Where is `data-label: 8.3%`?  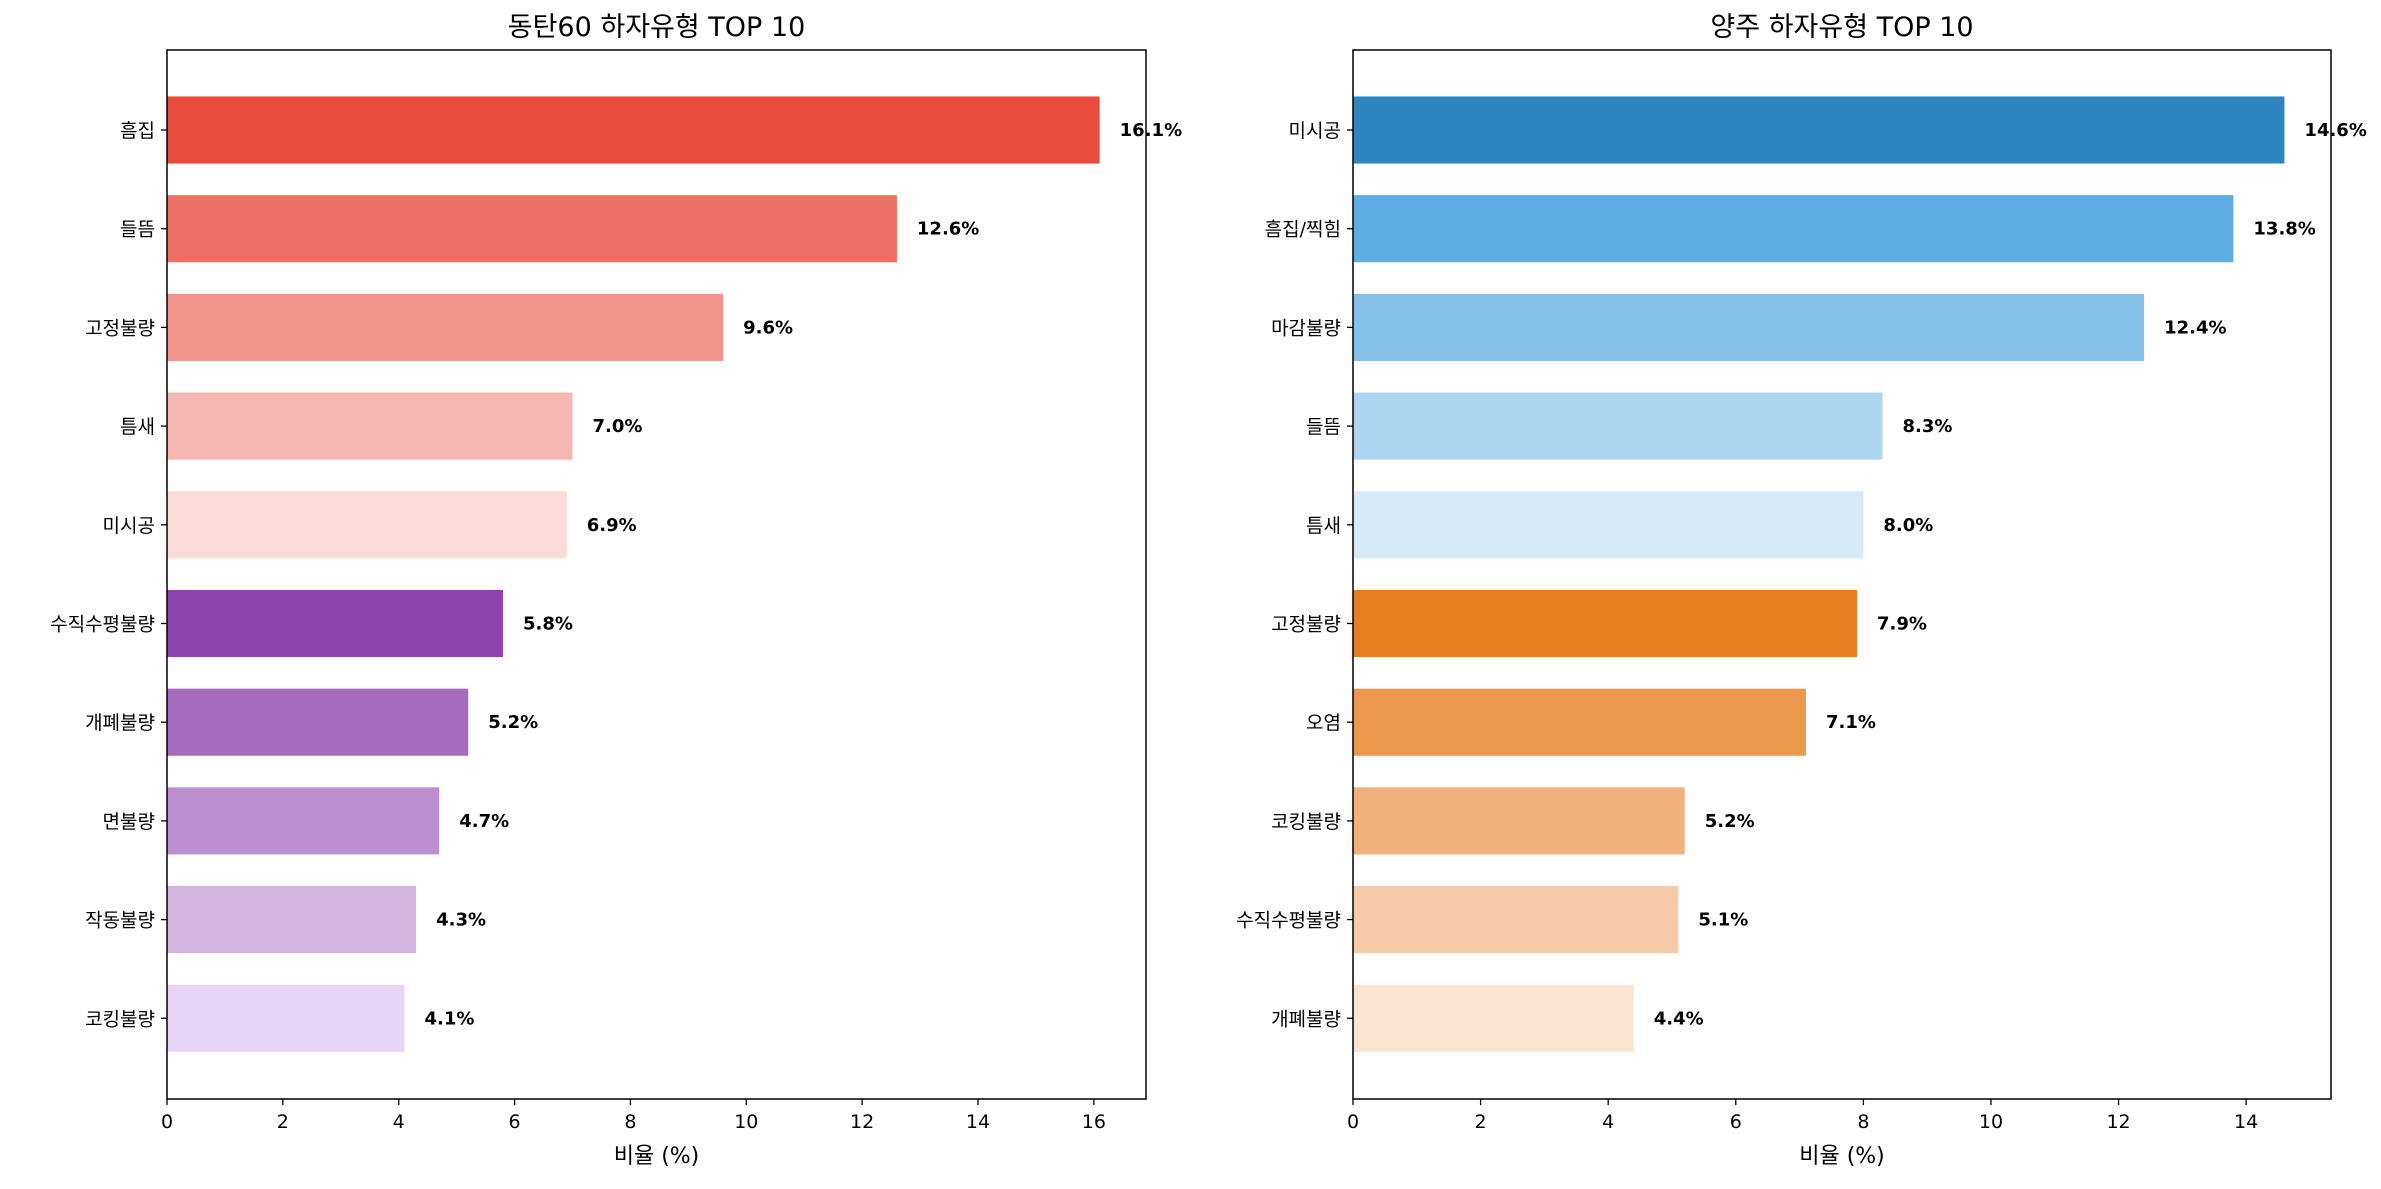
data-label: 8.3% is located at coordinates (1928, 426).